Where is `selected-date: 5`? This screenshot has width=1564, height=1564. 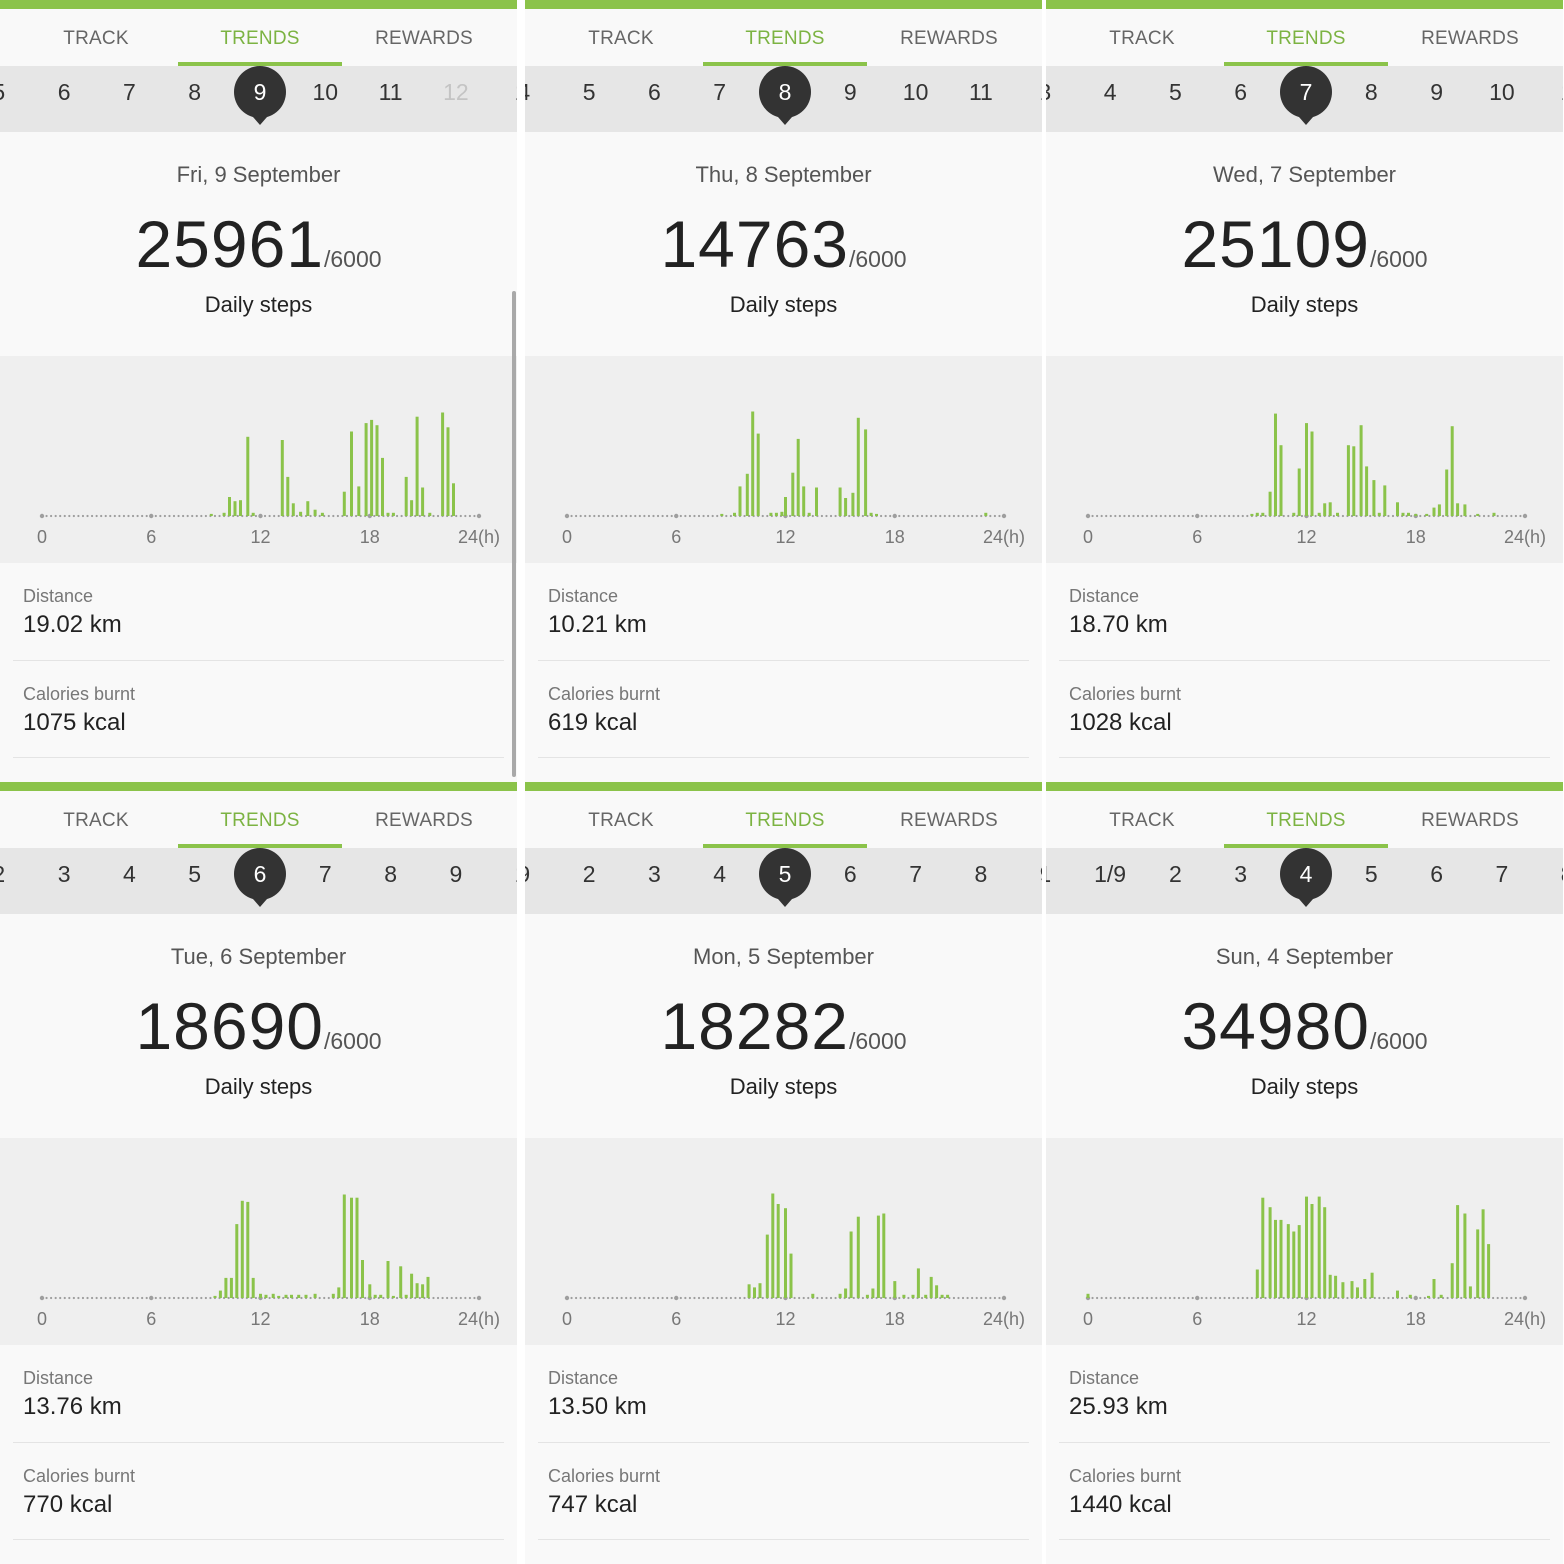
selected-date: 5 is located at coordinates (785, 877).